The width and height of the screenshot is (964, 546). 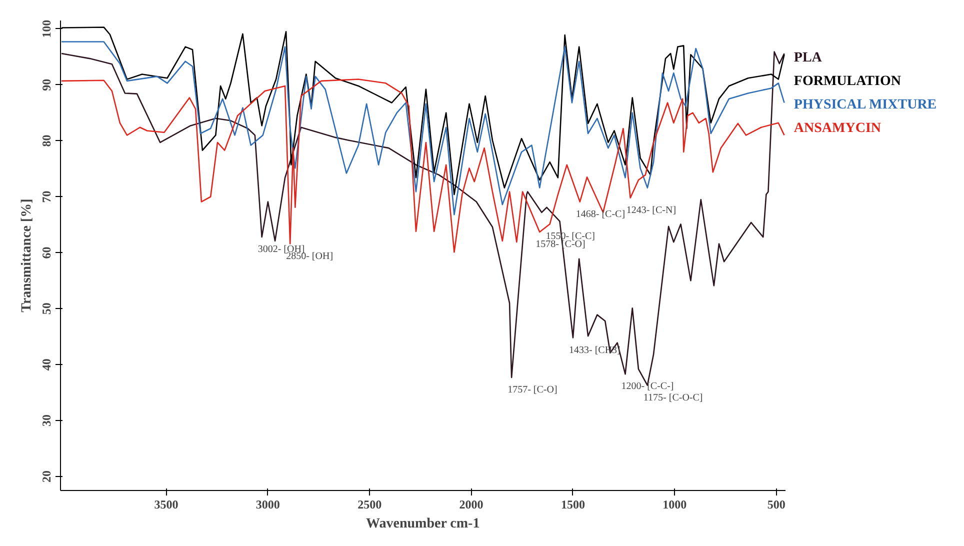 I want to click on annotation: 1468- [C-C], so click(x=601, y=214).